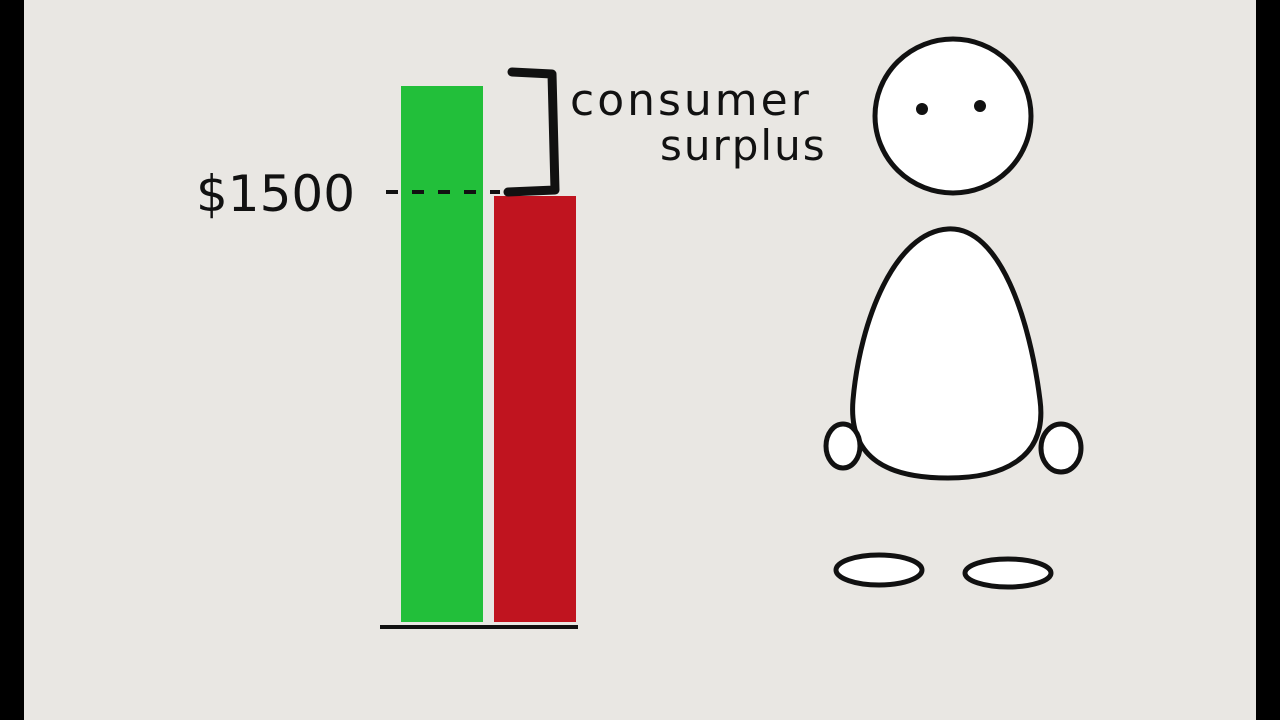 The image size is (1280, 720). What do you see at coordinates (953, 116) in the screenshot?
I see `figure-head` at bounding box center [953, 116].